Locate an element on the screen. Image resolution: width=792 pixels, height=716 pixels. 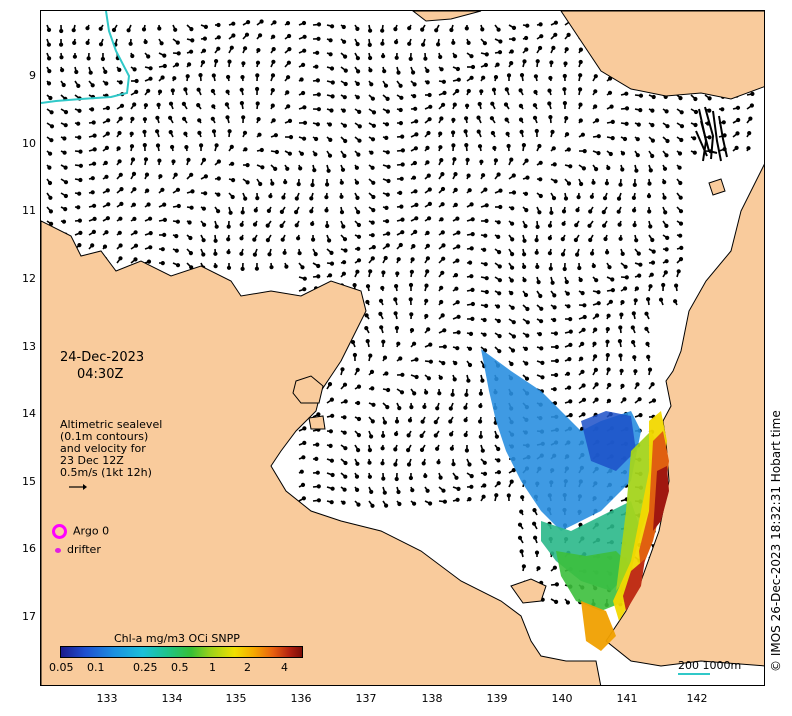
legend-drifter: drifter is located at coordinates (76, 549).